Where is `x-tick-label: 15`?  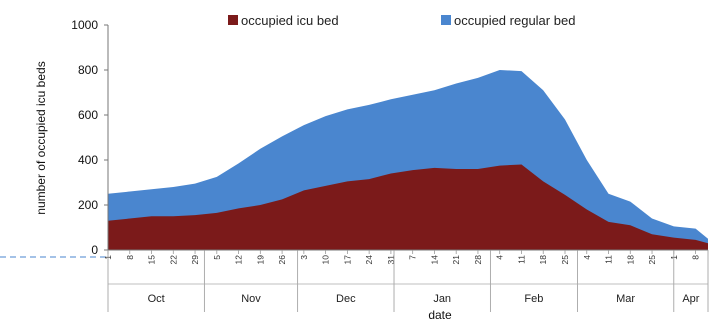 x-tick-label: 15 is located at coordinates (152, 260).